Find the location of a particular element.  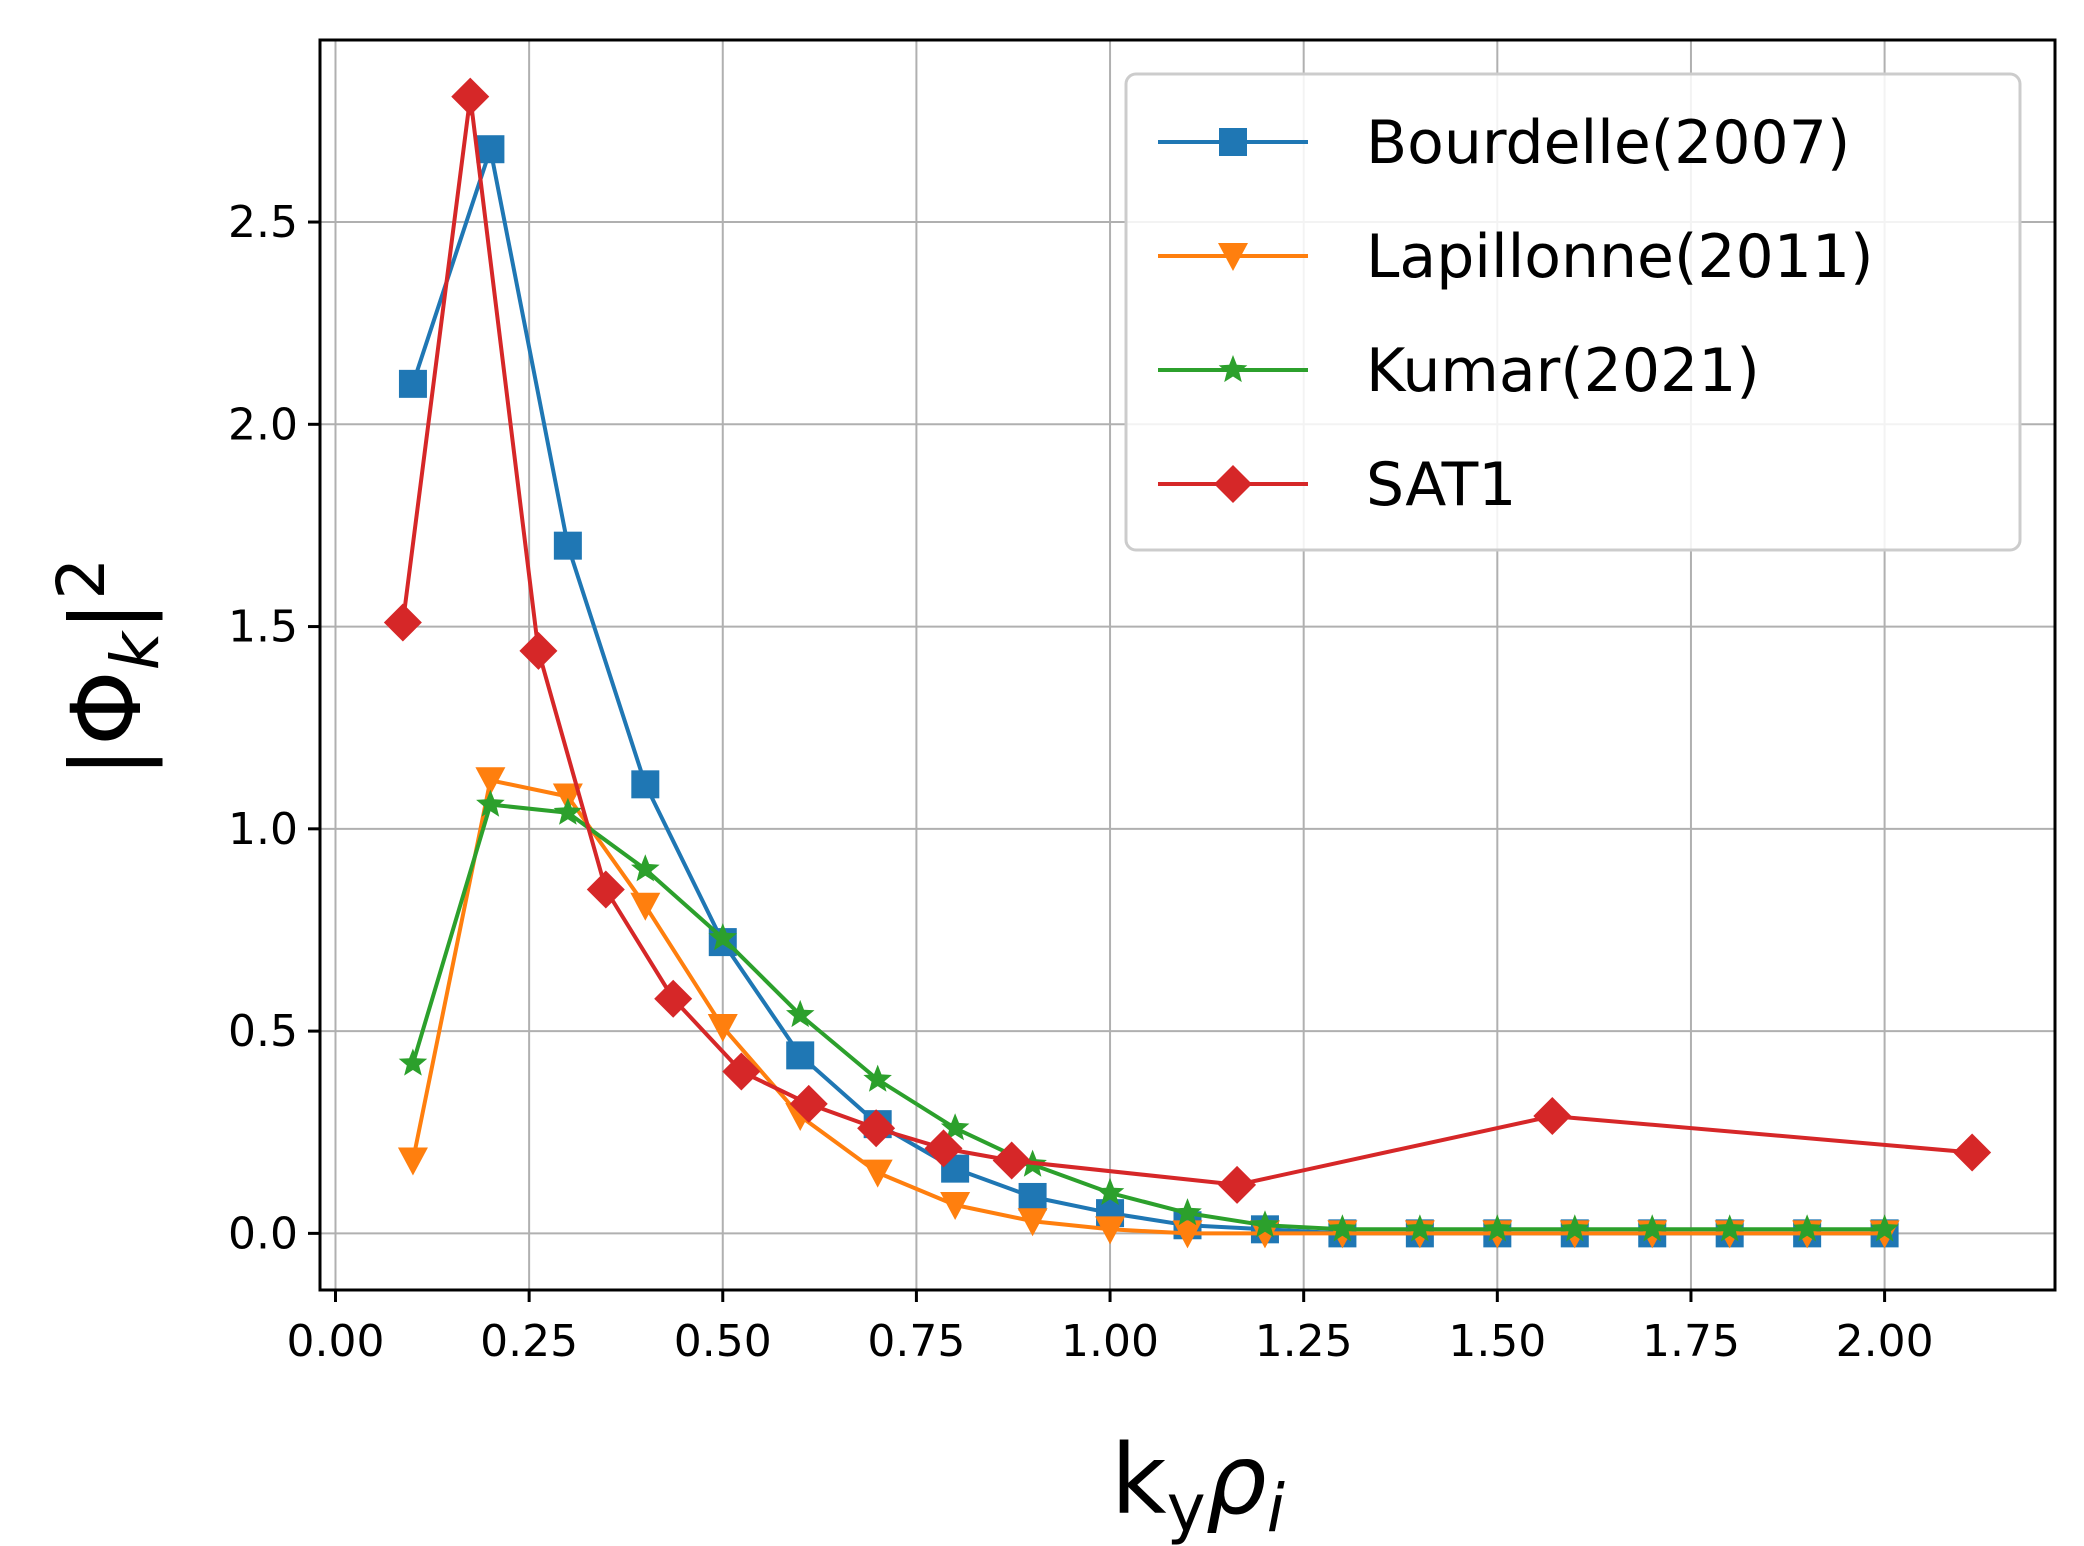

x-tick-label: 1.75 is located at coordinates (1691, 1341).